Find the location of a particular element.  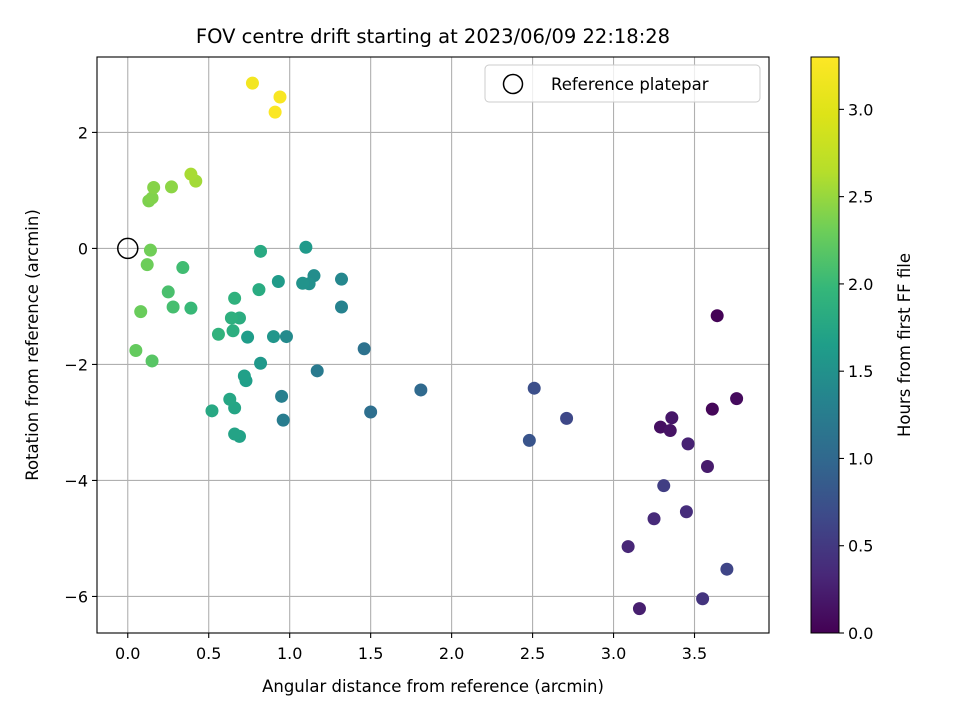

x-tick-label: 0.0 is located at coordinates (127, 653).